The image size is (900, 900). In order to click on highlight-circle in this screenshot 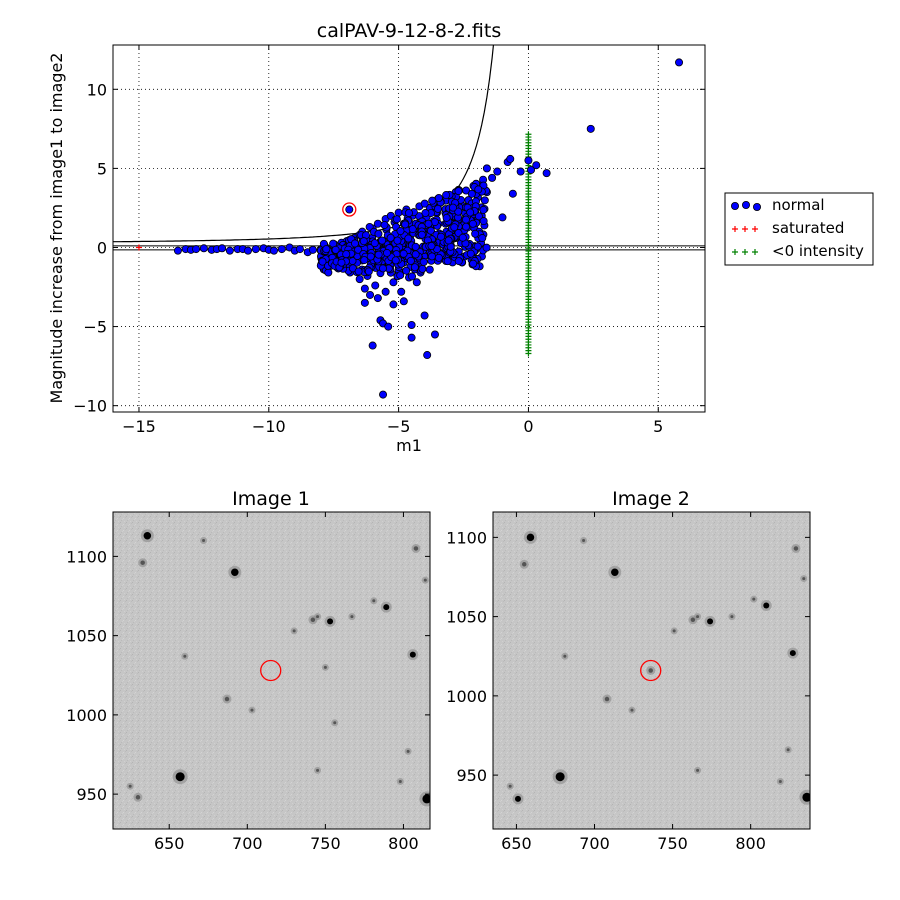, I will do `click(349, 209)`.